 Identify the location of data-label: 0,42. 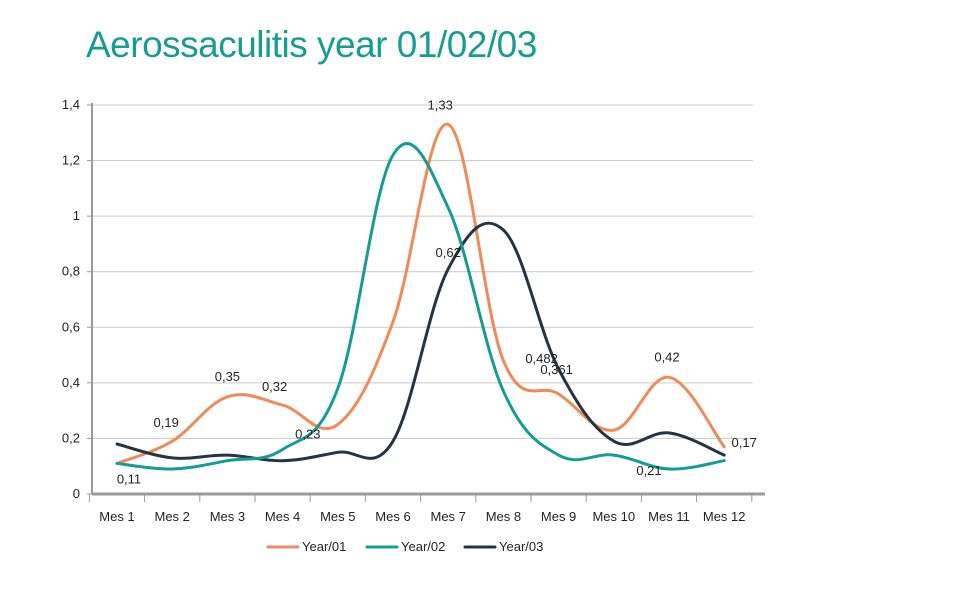
(666, 356).